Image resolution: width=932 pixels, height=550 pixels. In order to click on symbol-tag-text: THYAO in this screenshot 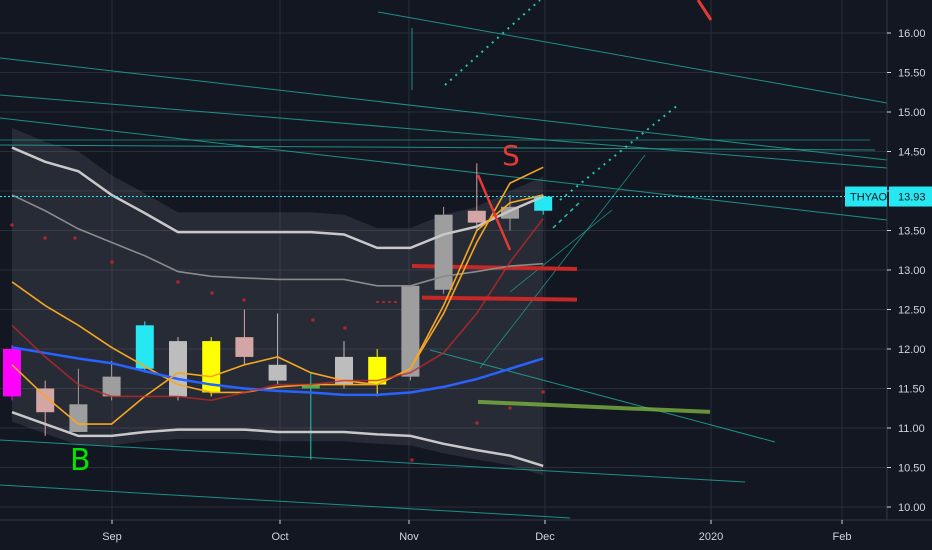, I will do `click(869, 198)`.